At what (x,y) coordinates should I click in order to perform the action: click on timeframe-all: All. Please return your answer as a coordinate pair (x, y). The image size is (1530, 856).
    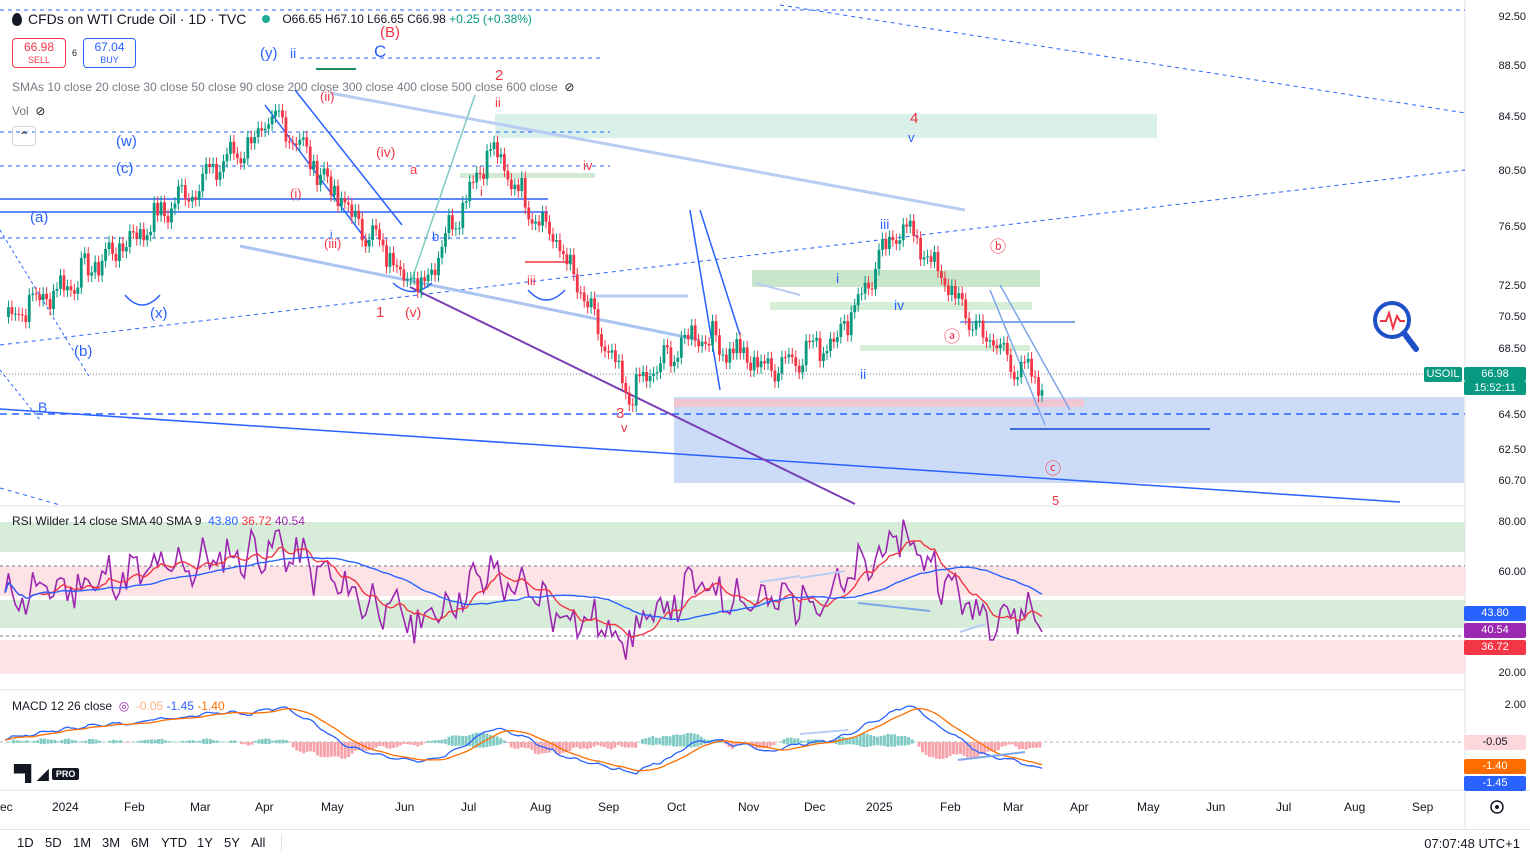
    Looking at the image, I should click on (258, 842).